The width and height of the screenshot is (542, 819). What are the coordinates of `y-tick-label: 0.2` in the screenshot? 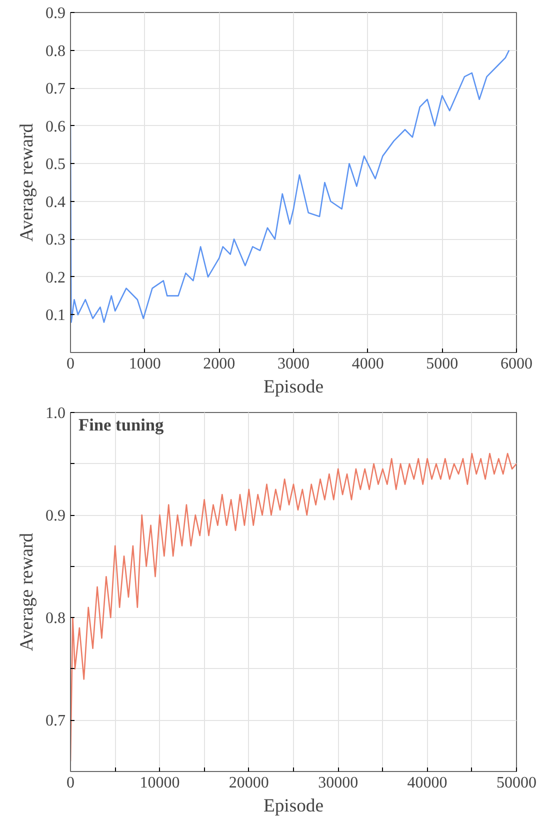 It's located at (56, 277).